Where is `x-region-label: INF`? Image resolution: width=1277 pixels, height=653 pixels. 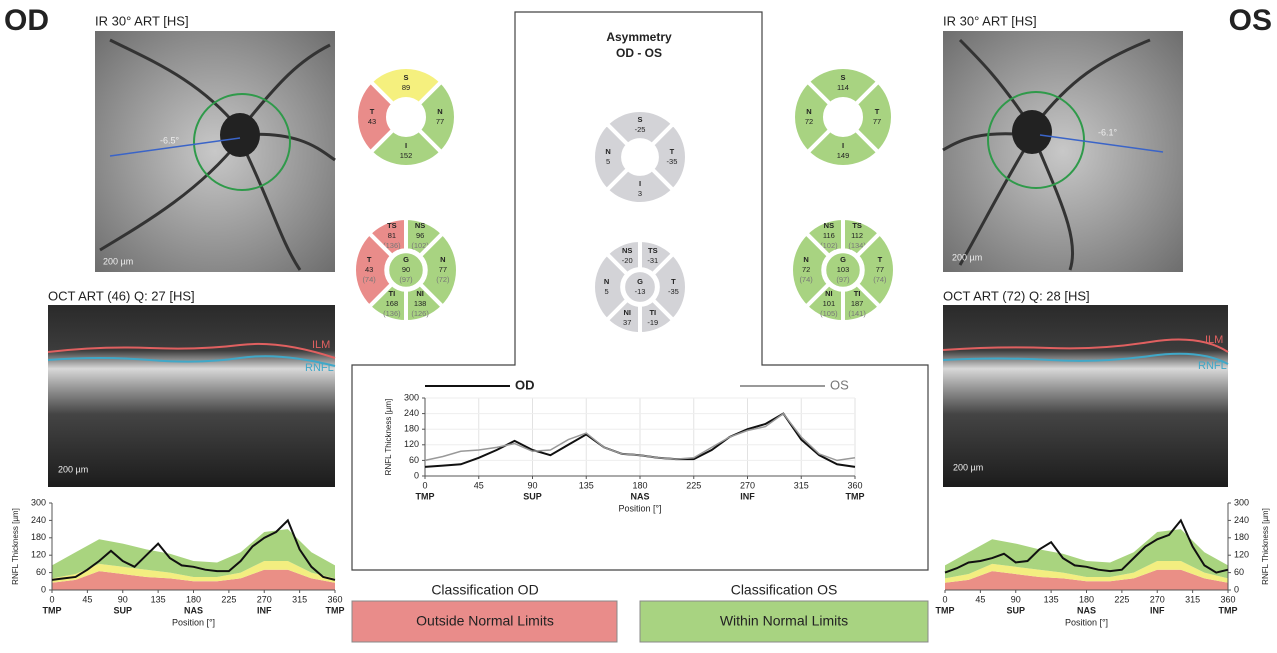
x-region-label: INF is located at coordinates (747, 496).